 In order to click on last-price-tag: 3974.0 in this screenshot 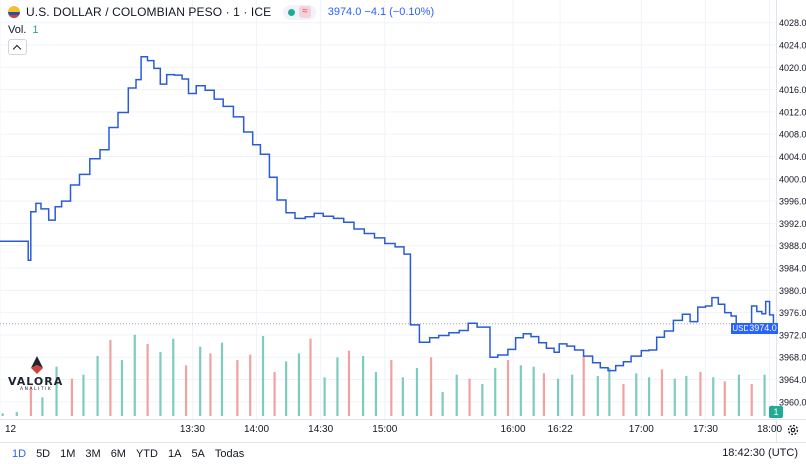, I will do `click(763, 328)`.